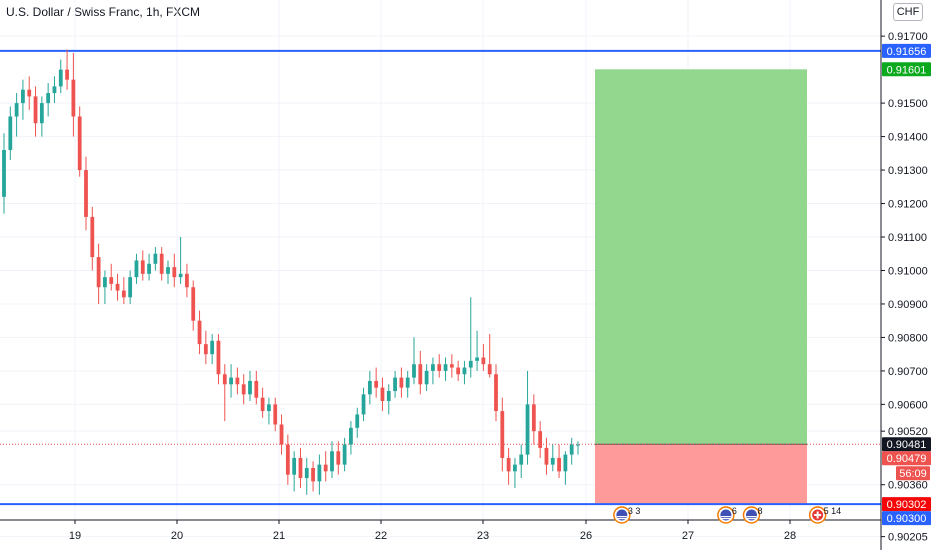 The width and height of the screenshot is (932, 550). What do you see at coordinates (908, 432) in the screenshot?
I see `y-tick-label: 0.90520` at bounding box center [908, 432].